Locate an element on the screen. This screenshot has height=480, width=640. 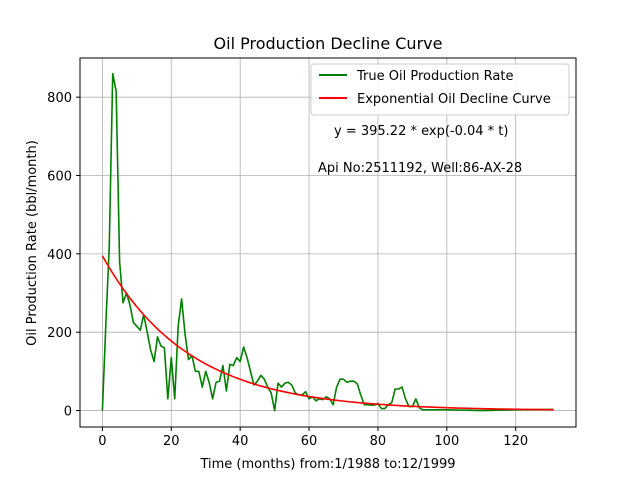
y-tick-label: 400 is located at coordinates (59, 255).